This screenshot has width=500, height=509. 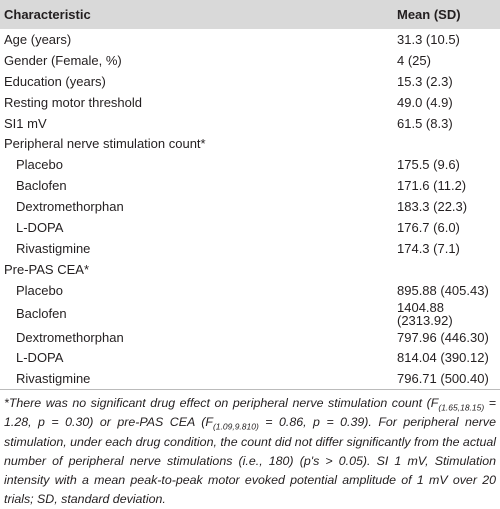 What do you see at coordinates (250, 269) in the screenshot?
I see `group-row: Pre-PAS CEA*` at bounding box center [250, 269].